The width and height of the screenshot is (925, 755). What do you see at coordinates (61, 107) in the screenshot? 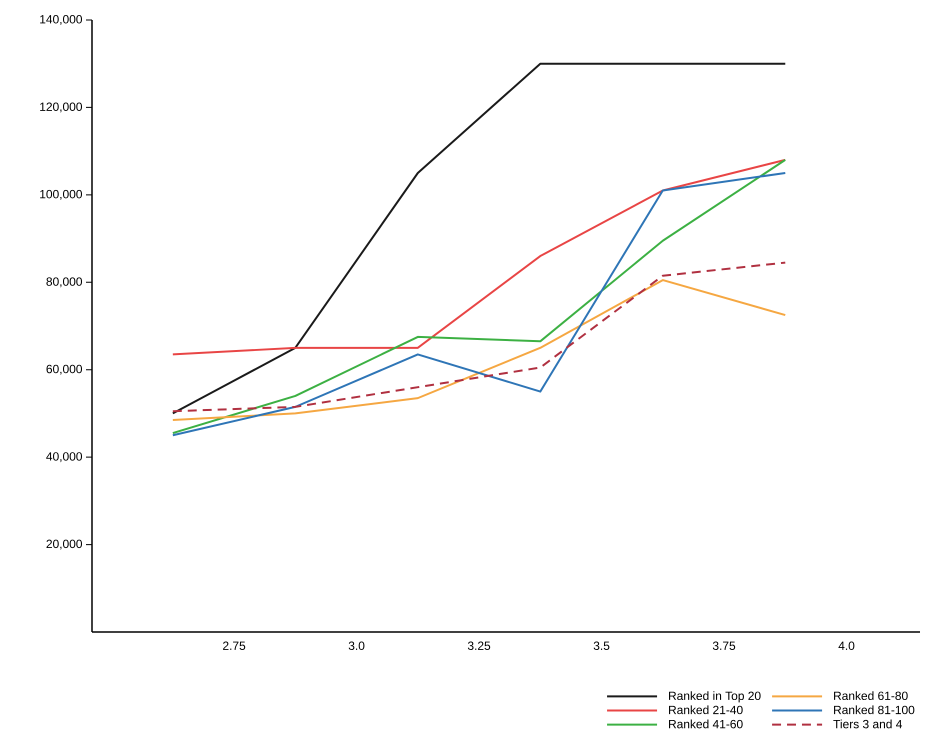
I see `y-tick-label: 120,000` at bounding box center [61, 107].